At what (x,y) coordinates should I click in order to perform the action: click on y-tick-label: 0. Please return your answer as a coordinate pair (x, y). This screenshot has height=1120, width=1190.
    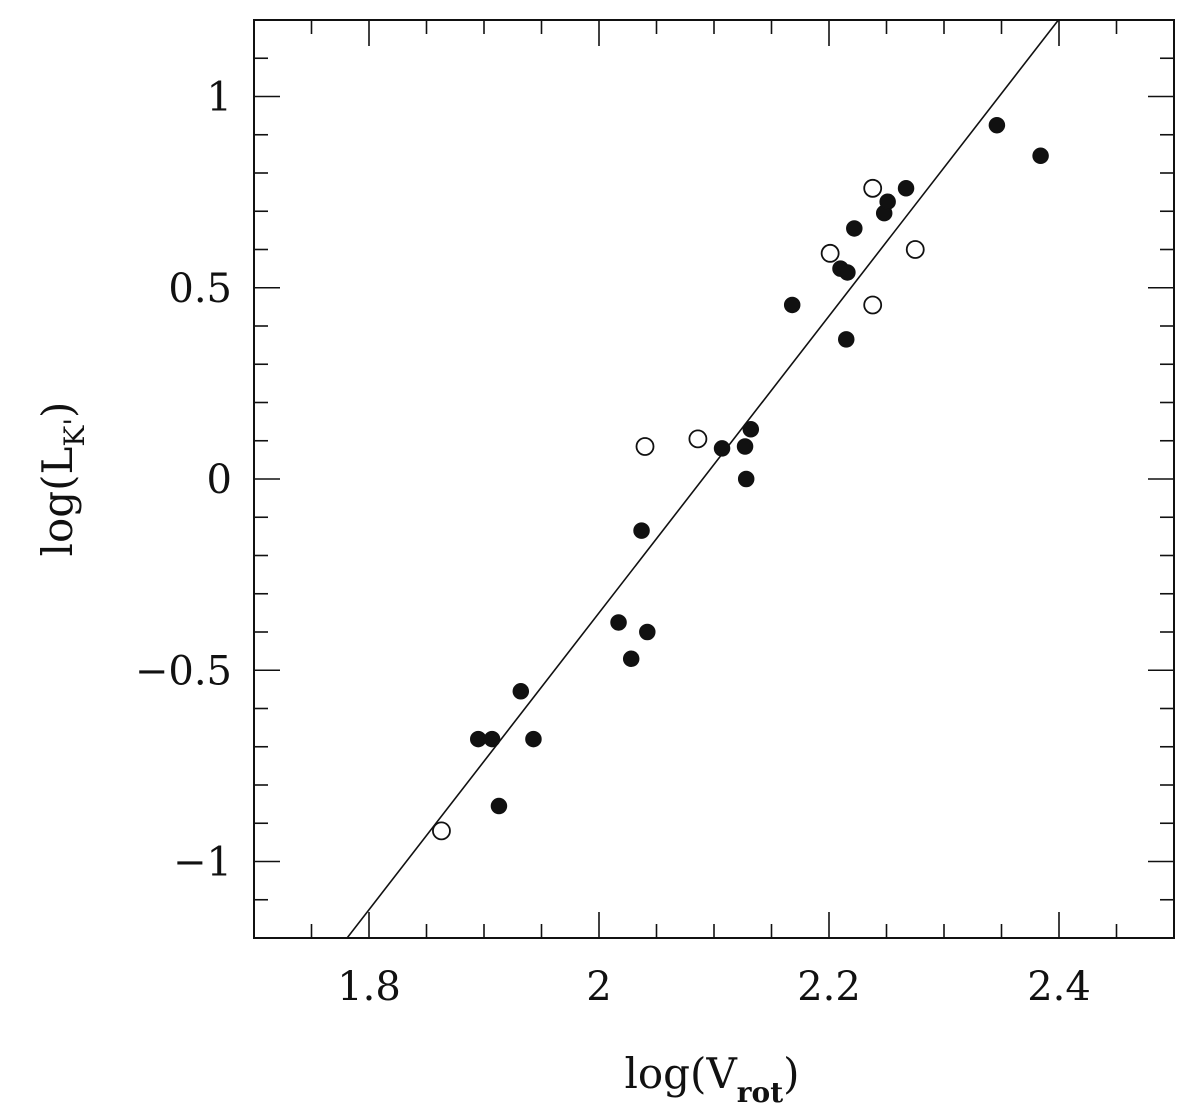
    Looking at the image, I should click on (219, 480).